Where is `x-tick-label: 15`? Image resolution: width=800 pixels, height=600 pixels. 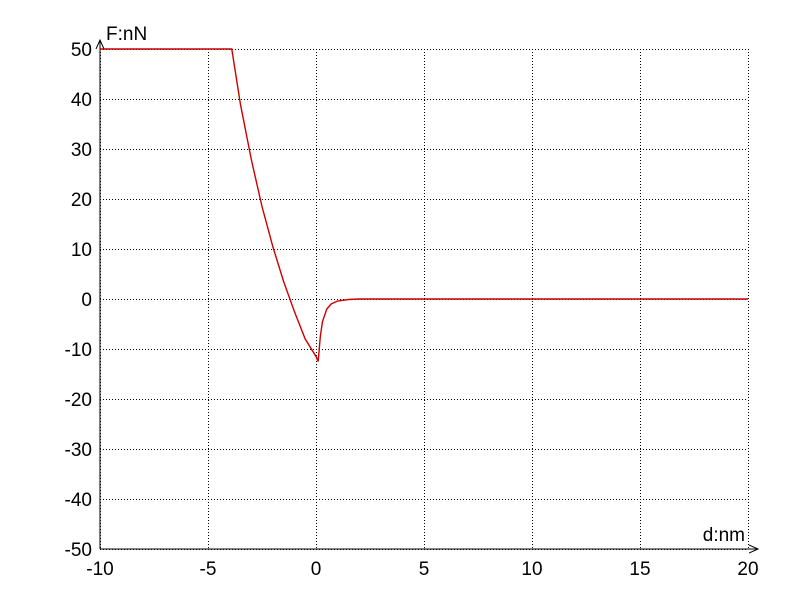
x-tick-label: 15 is located at coordinates (639, 569).